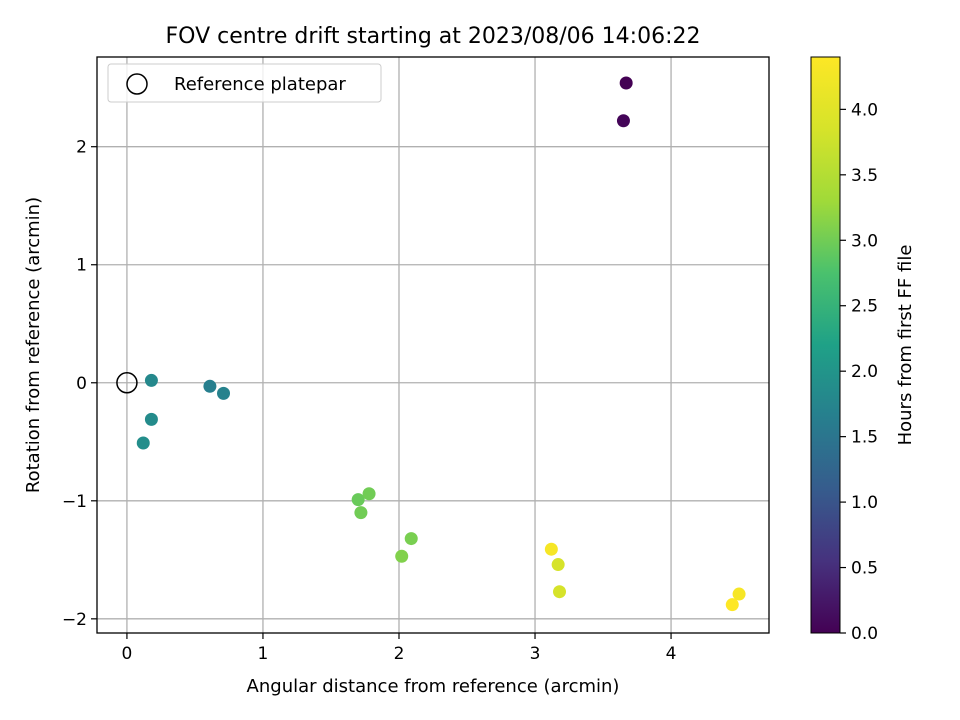 The width and height of the screenshot is (960, 720). What do you see at coordinates (864, 176) in the screenshot?
I see `colorbar-tick-label: 3.5` at bounding box center [864, 176].